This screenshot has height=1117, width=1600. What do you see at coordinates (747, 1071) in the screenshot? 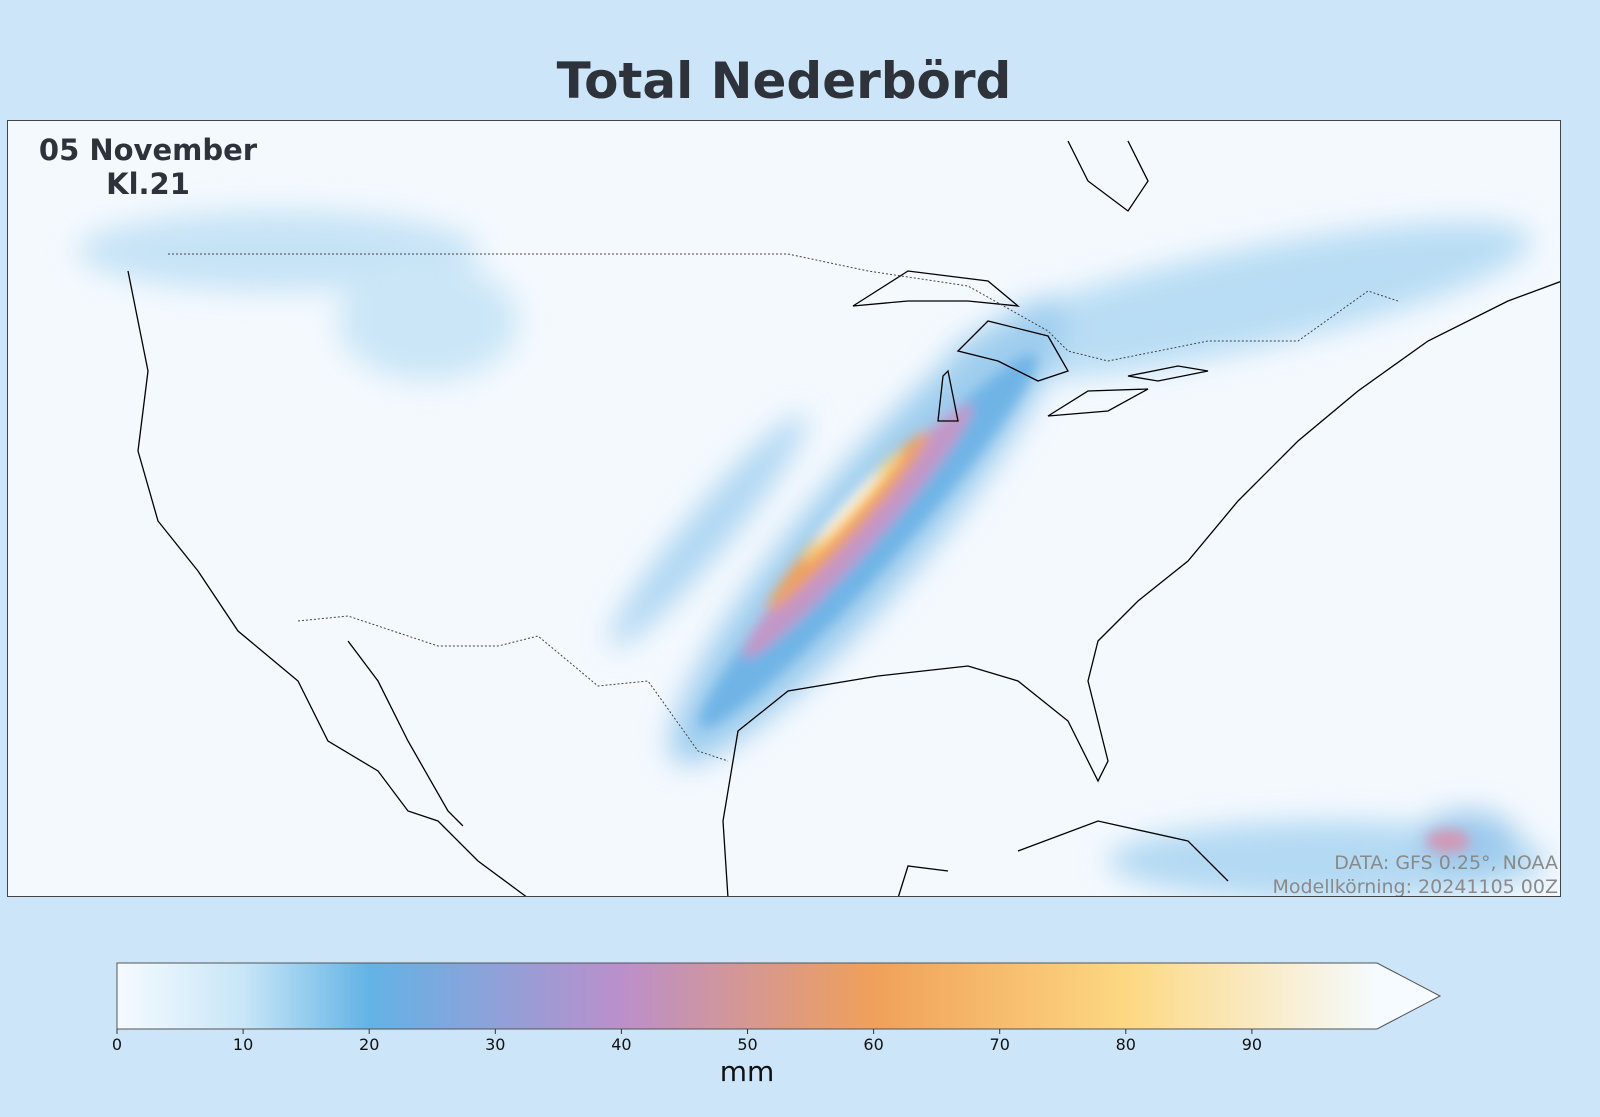
I see `colorbar-unit-label: mm` at bounding box center [747, 1071].